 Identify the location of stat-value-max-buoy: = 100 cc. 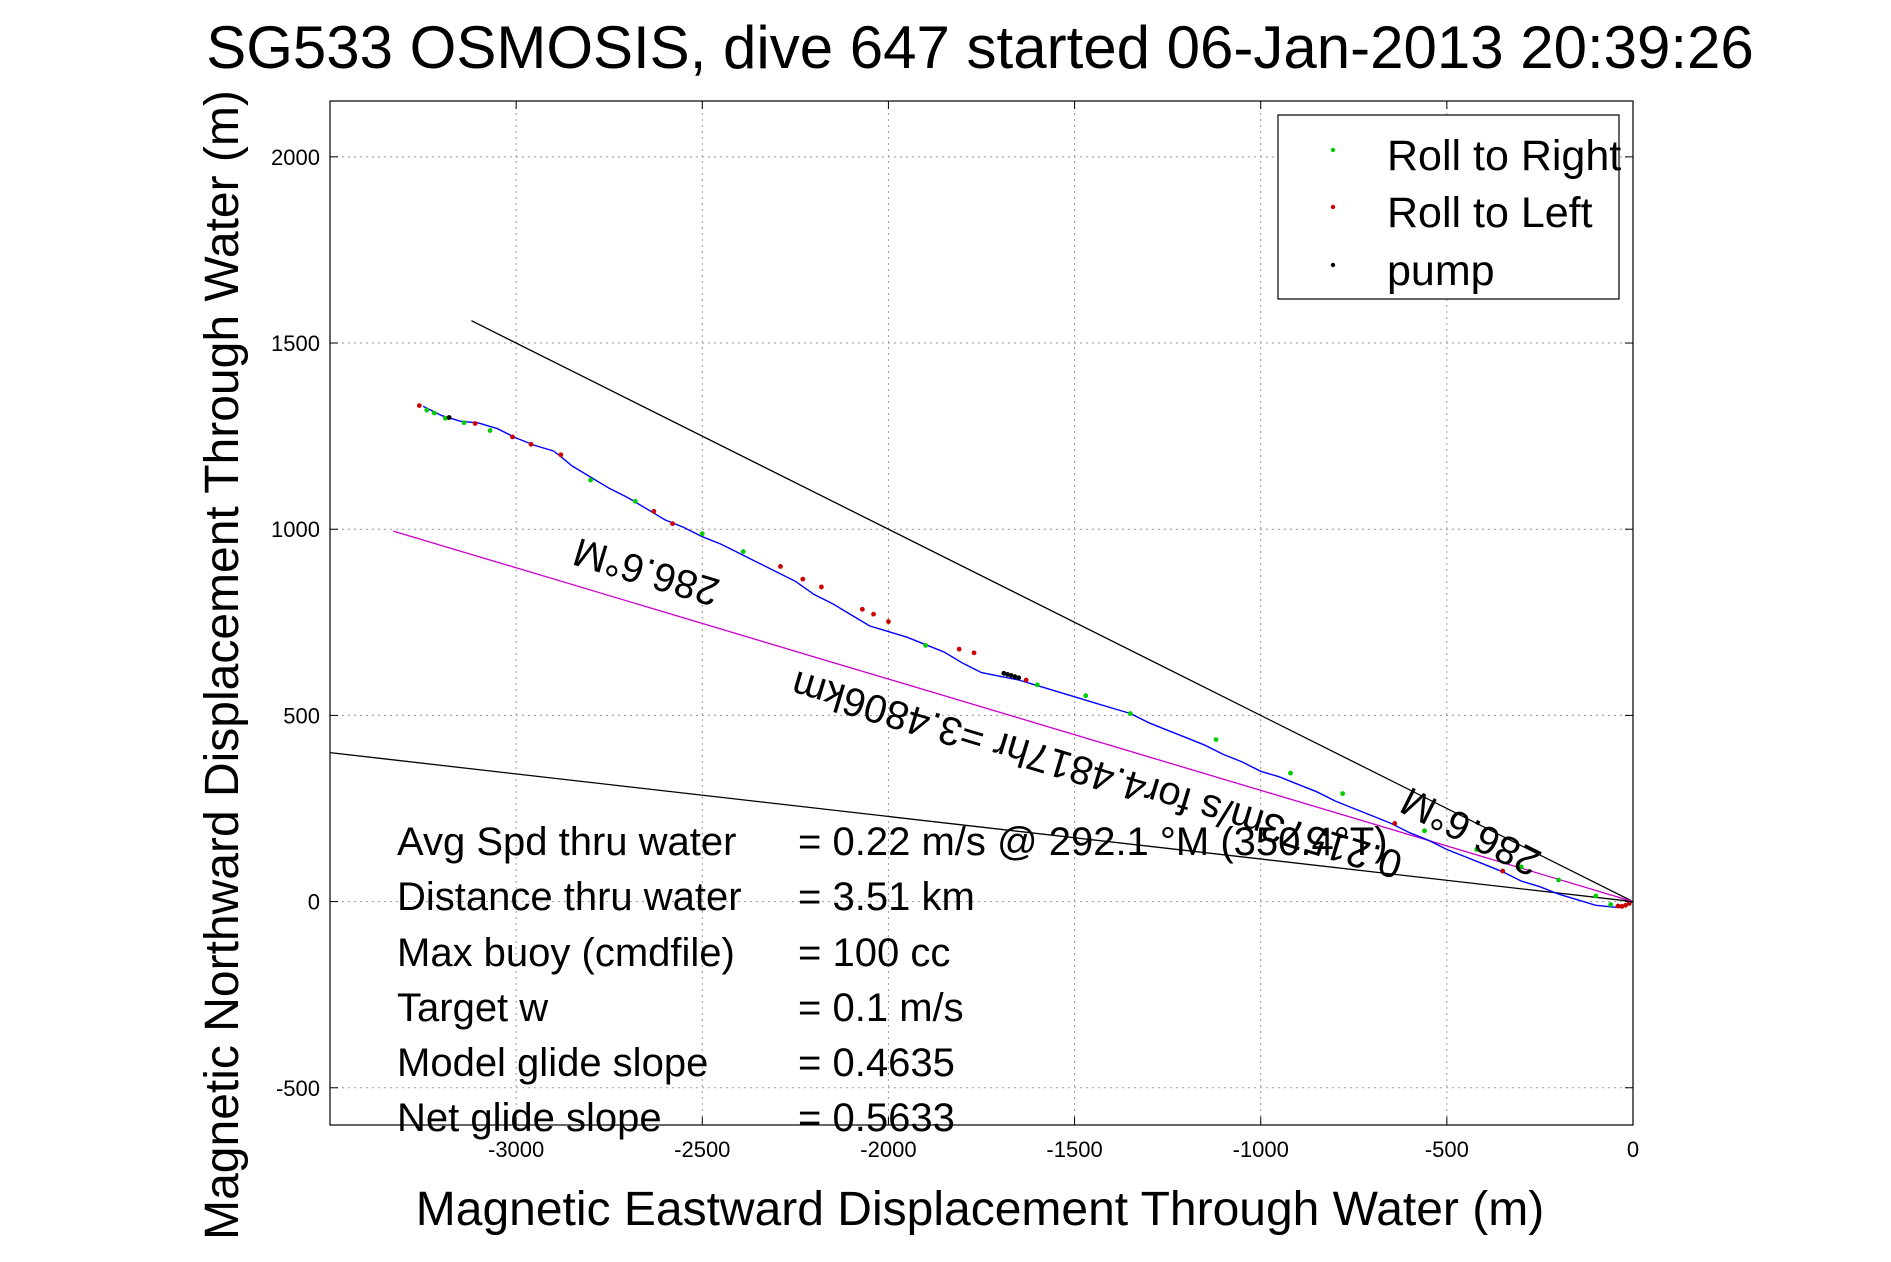
(874, 953).